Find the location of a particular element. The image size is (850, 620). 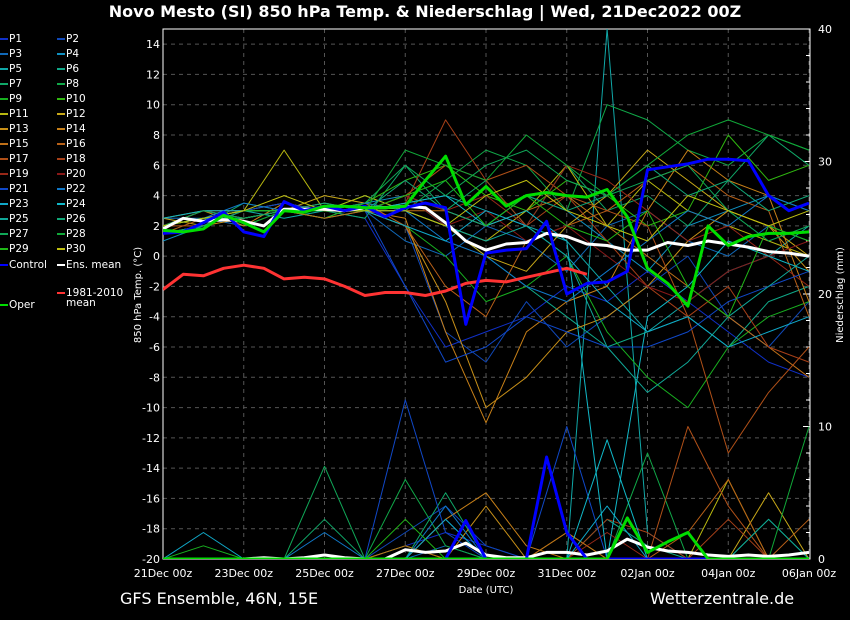

legend-item-p11: P11 is located at coordinates (14, 114).